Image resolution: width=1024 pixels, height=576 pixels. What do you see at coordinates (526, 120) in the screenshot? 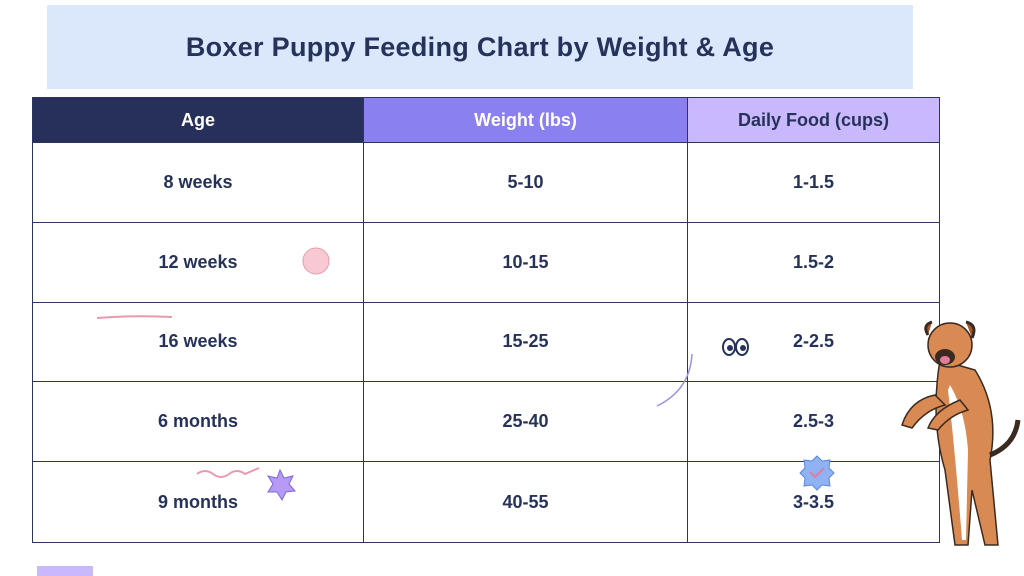
I see `column-header: Weight (lbs)` at bounding box center [526, 120].